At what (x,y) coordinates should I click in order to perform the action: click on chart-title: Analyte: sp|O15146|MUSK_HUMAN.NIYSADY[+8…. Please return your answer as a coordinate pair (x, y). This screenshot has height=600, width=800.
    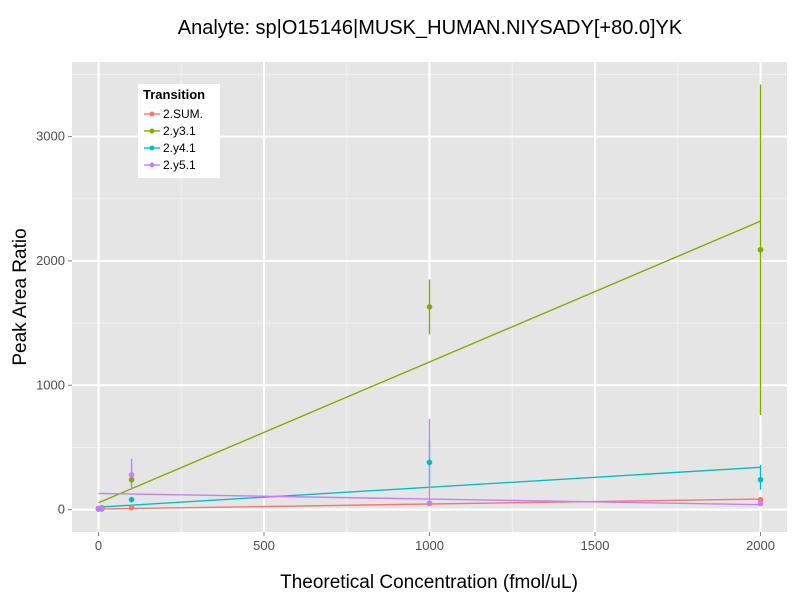
    Looking at the image, I should click on (430, 28).